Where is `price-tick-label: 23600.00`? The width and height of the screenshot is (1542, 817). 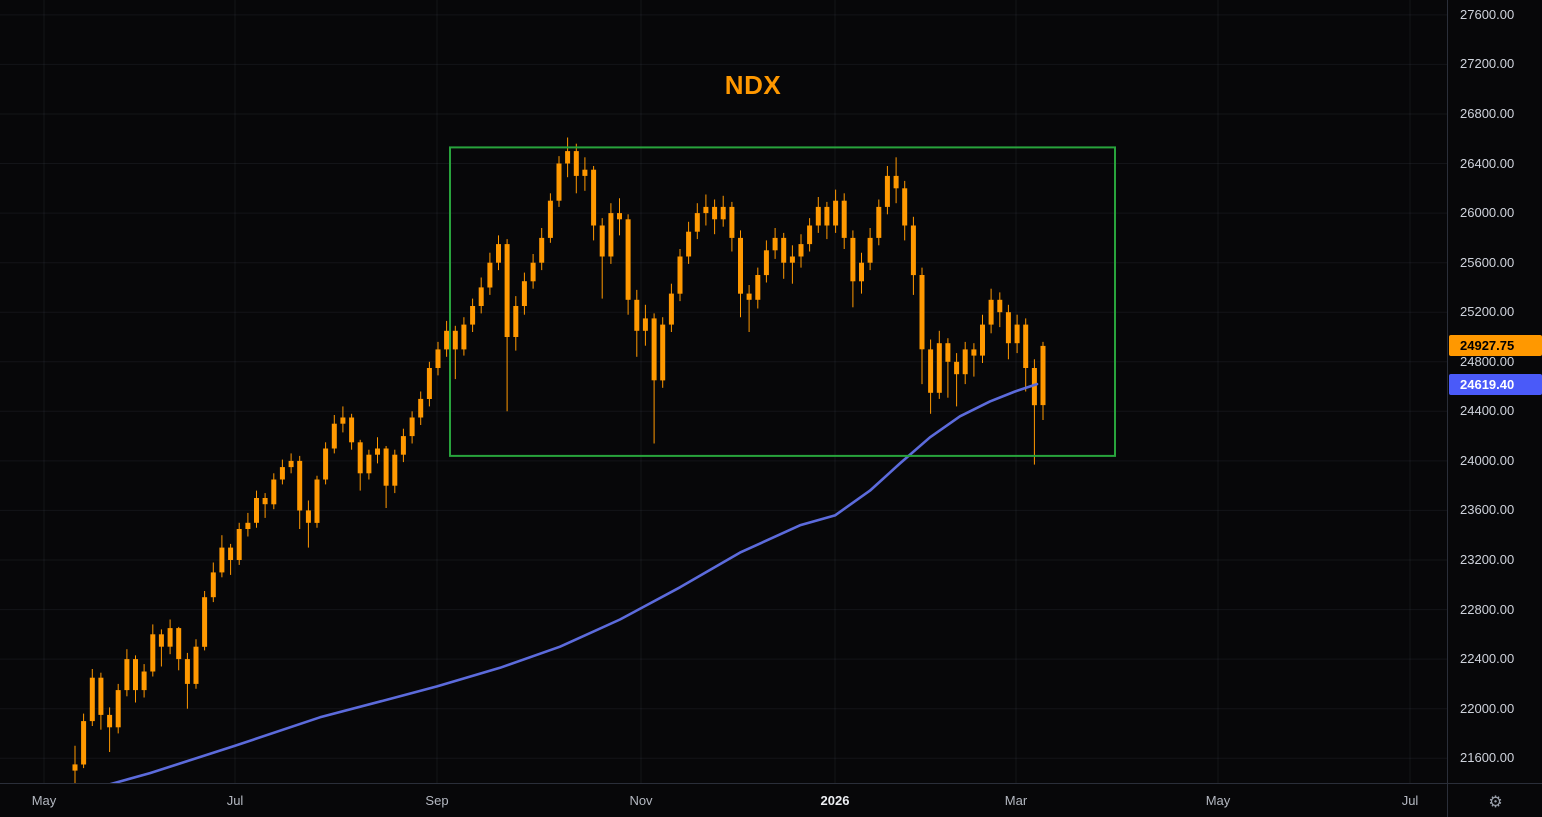
price-tick-label: 23600.00 is located at coordinates (1487, 510).